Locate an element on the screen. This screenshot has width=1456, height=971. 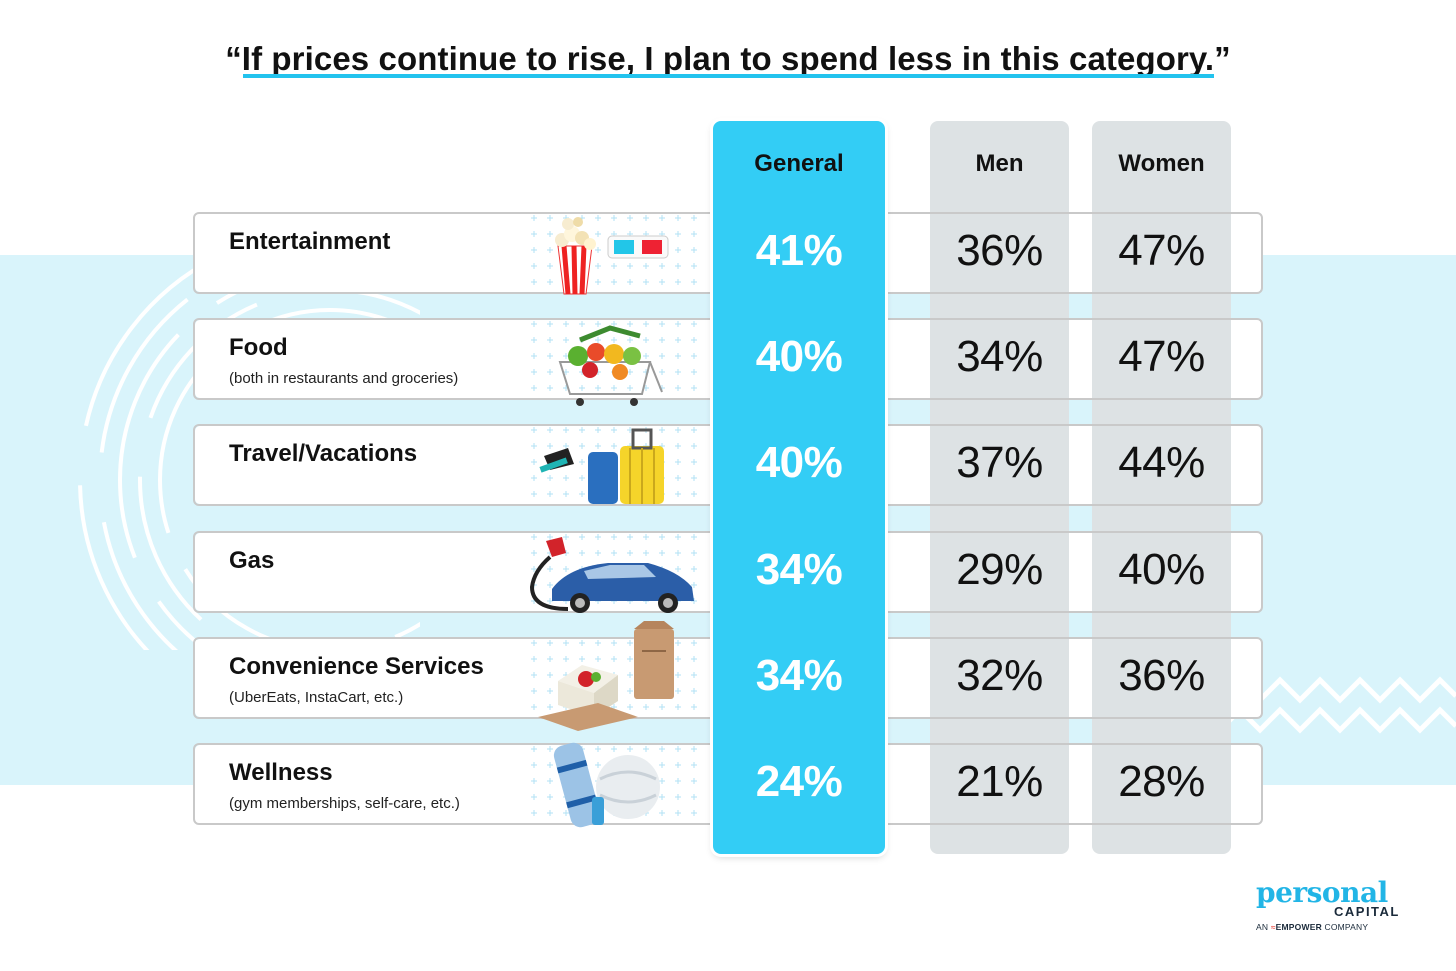
category-label: Gas is located at coordinates (252, 560).